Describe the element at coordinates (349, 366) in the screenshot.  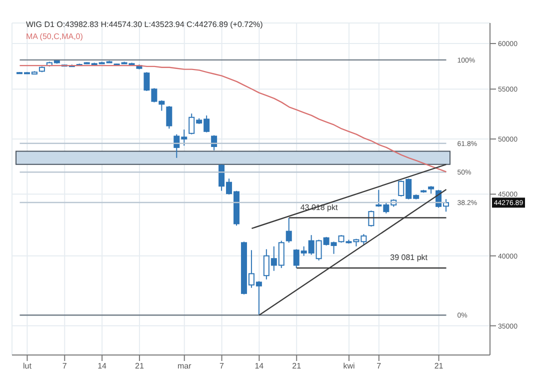
I see `x-tick-label: kwi` at that location.